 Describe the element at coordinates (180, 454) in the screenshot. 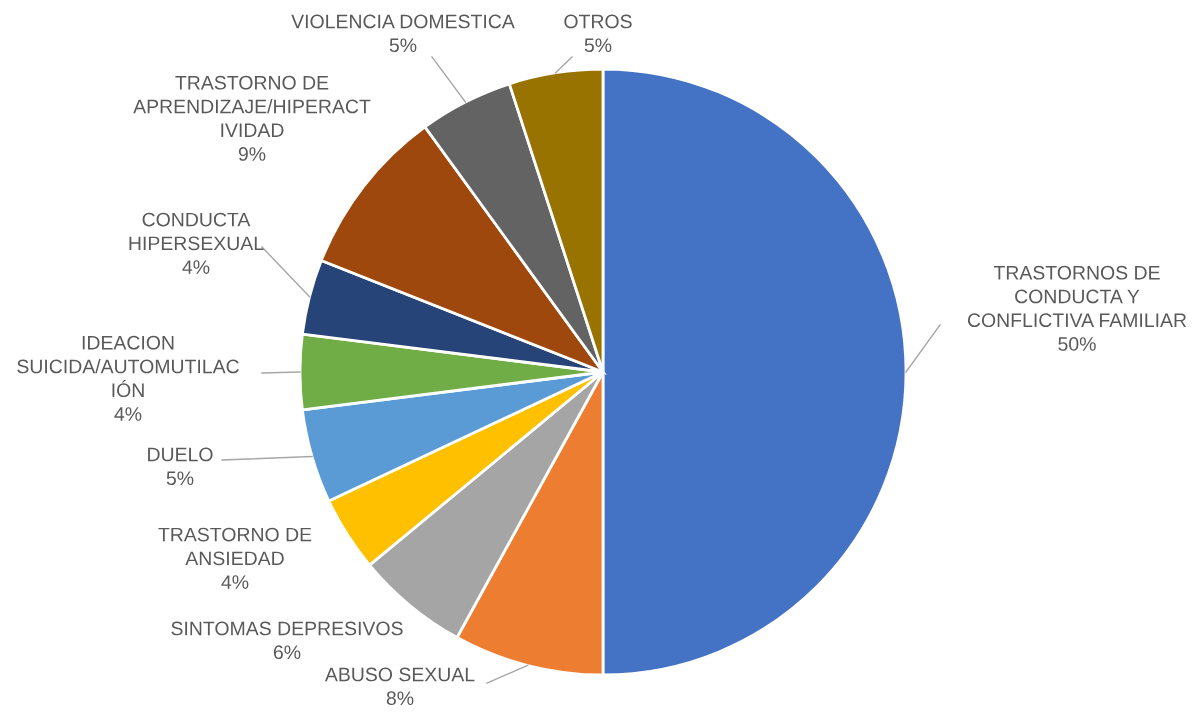

I see `slice-label: DUELO` at that location.